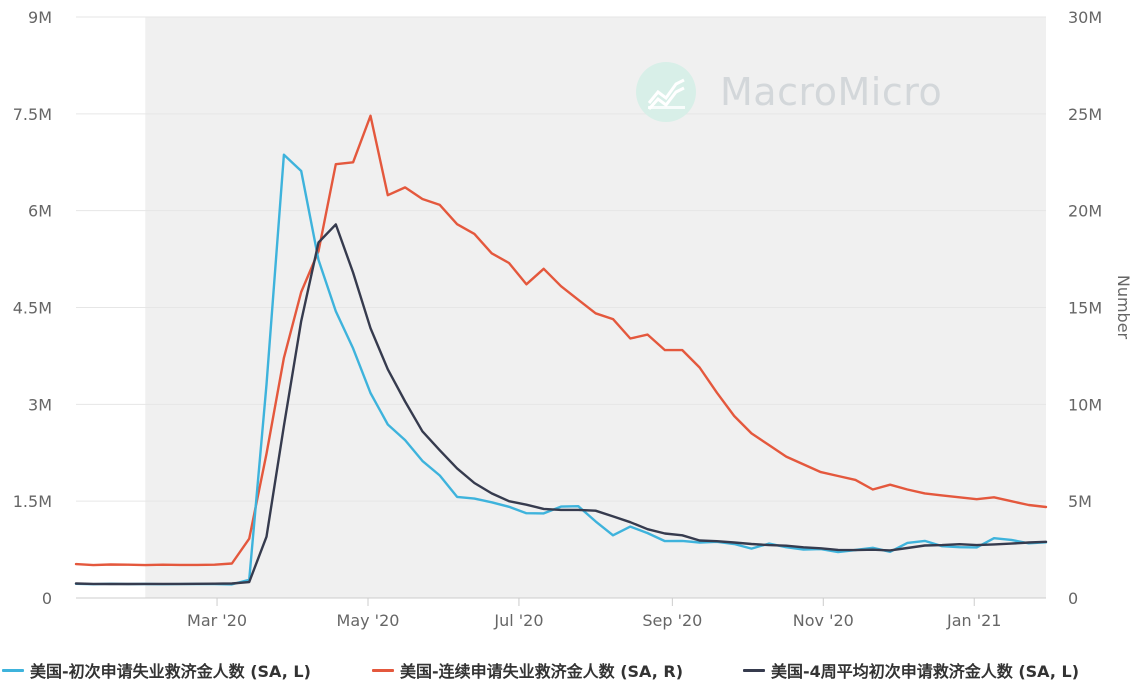 This screenshot has width=1141, height=689. I want to click on left-y-axis: 0 1.5M 3M 4.5M 6M 7.5M 9M, so click(32, 308).